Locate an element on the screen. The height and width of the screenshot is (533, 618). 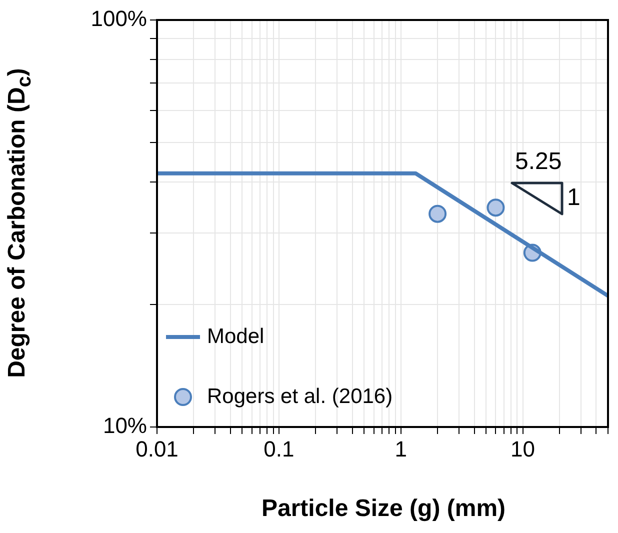
x-tick-label: 0.1 is located at coordinates (279, 449).